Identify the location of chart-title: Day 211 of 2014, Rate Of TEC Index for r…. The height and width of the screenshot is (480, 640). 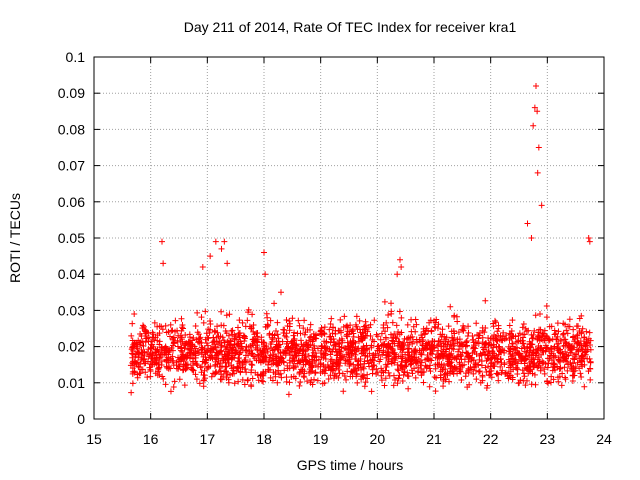
(350, 27).